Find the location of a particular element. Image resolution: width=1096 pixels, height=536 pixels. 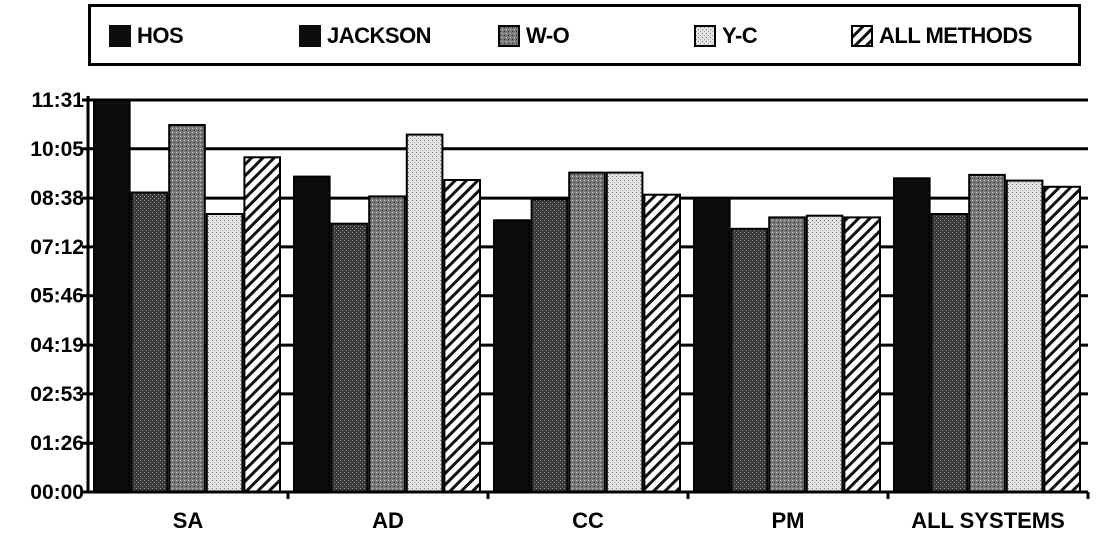

category-label-sa: SA is located at coordinates (188, 520).